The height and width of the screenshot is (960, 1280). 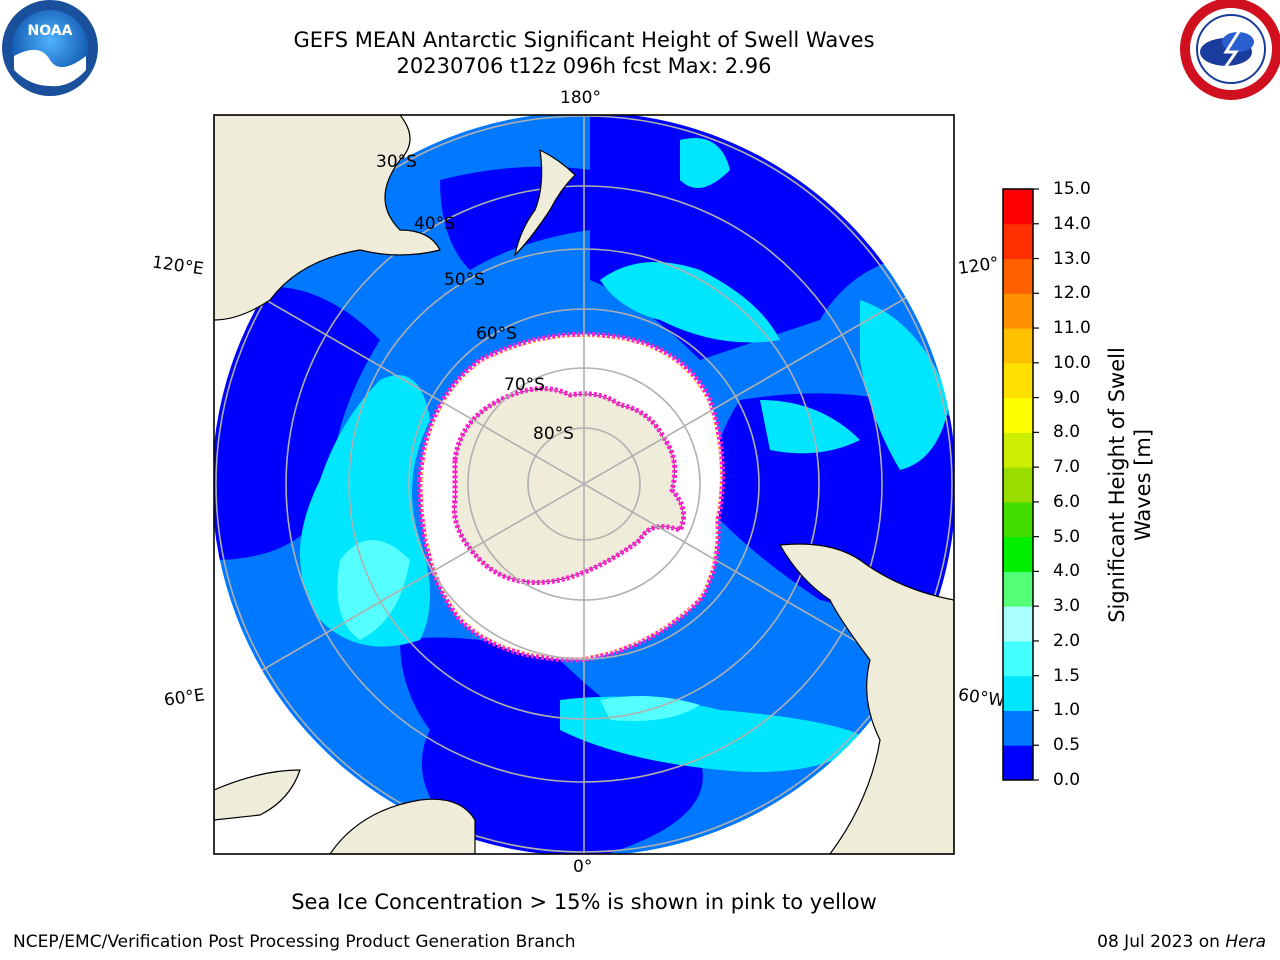 What do you see at coordinates (402, 826) in the screenshot?
I see `africa-land` at bounding box center [402, 826].